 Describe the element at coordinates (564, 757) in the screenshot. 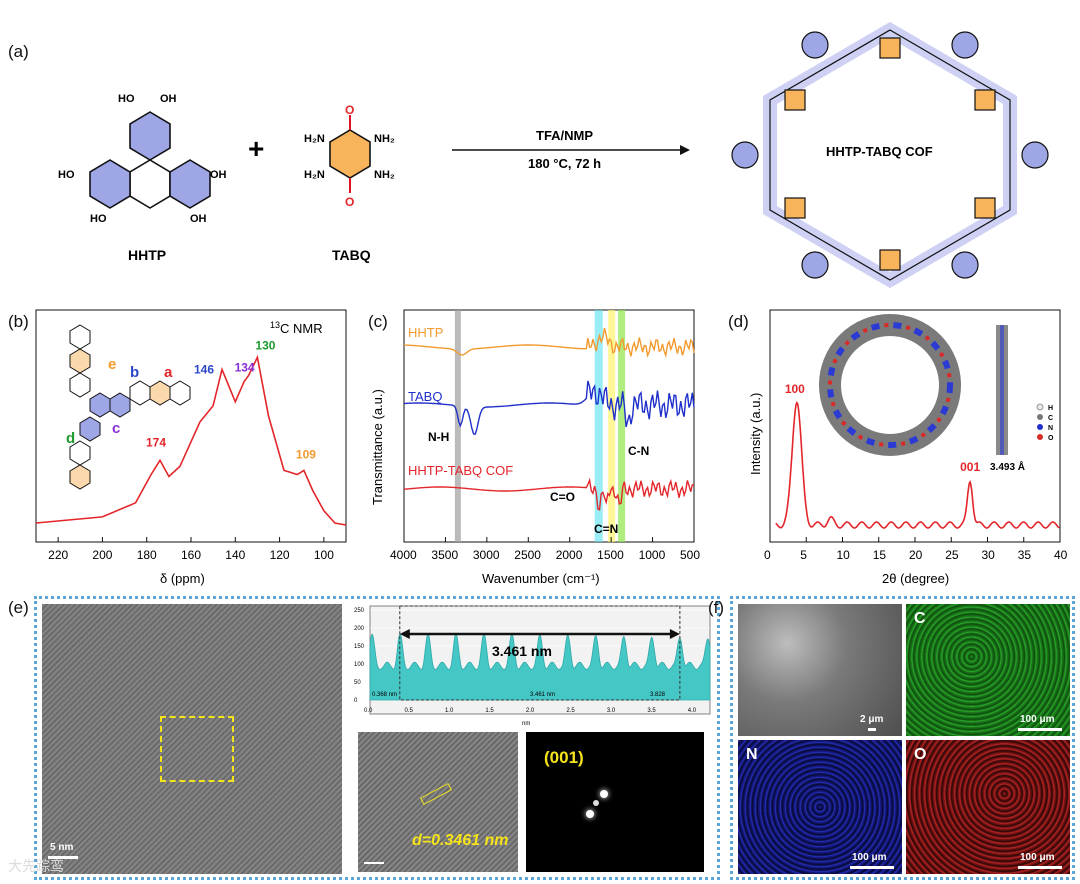

I see `fft-label: (001)` at that location.